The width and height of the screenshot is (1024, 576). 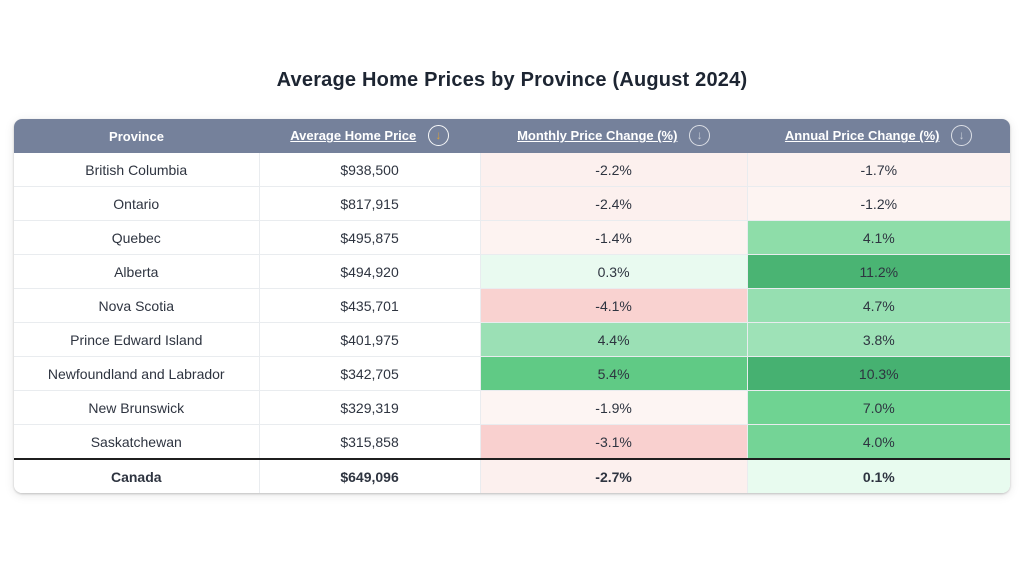 What do you see at coordinates (878, 237) in the screenshot?
I see `annual-price-change-cell: 4.1%` at bounding box center [878, 237].